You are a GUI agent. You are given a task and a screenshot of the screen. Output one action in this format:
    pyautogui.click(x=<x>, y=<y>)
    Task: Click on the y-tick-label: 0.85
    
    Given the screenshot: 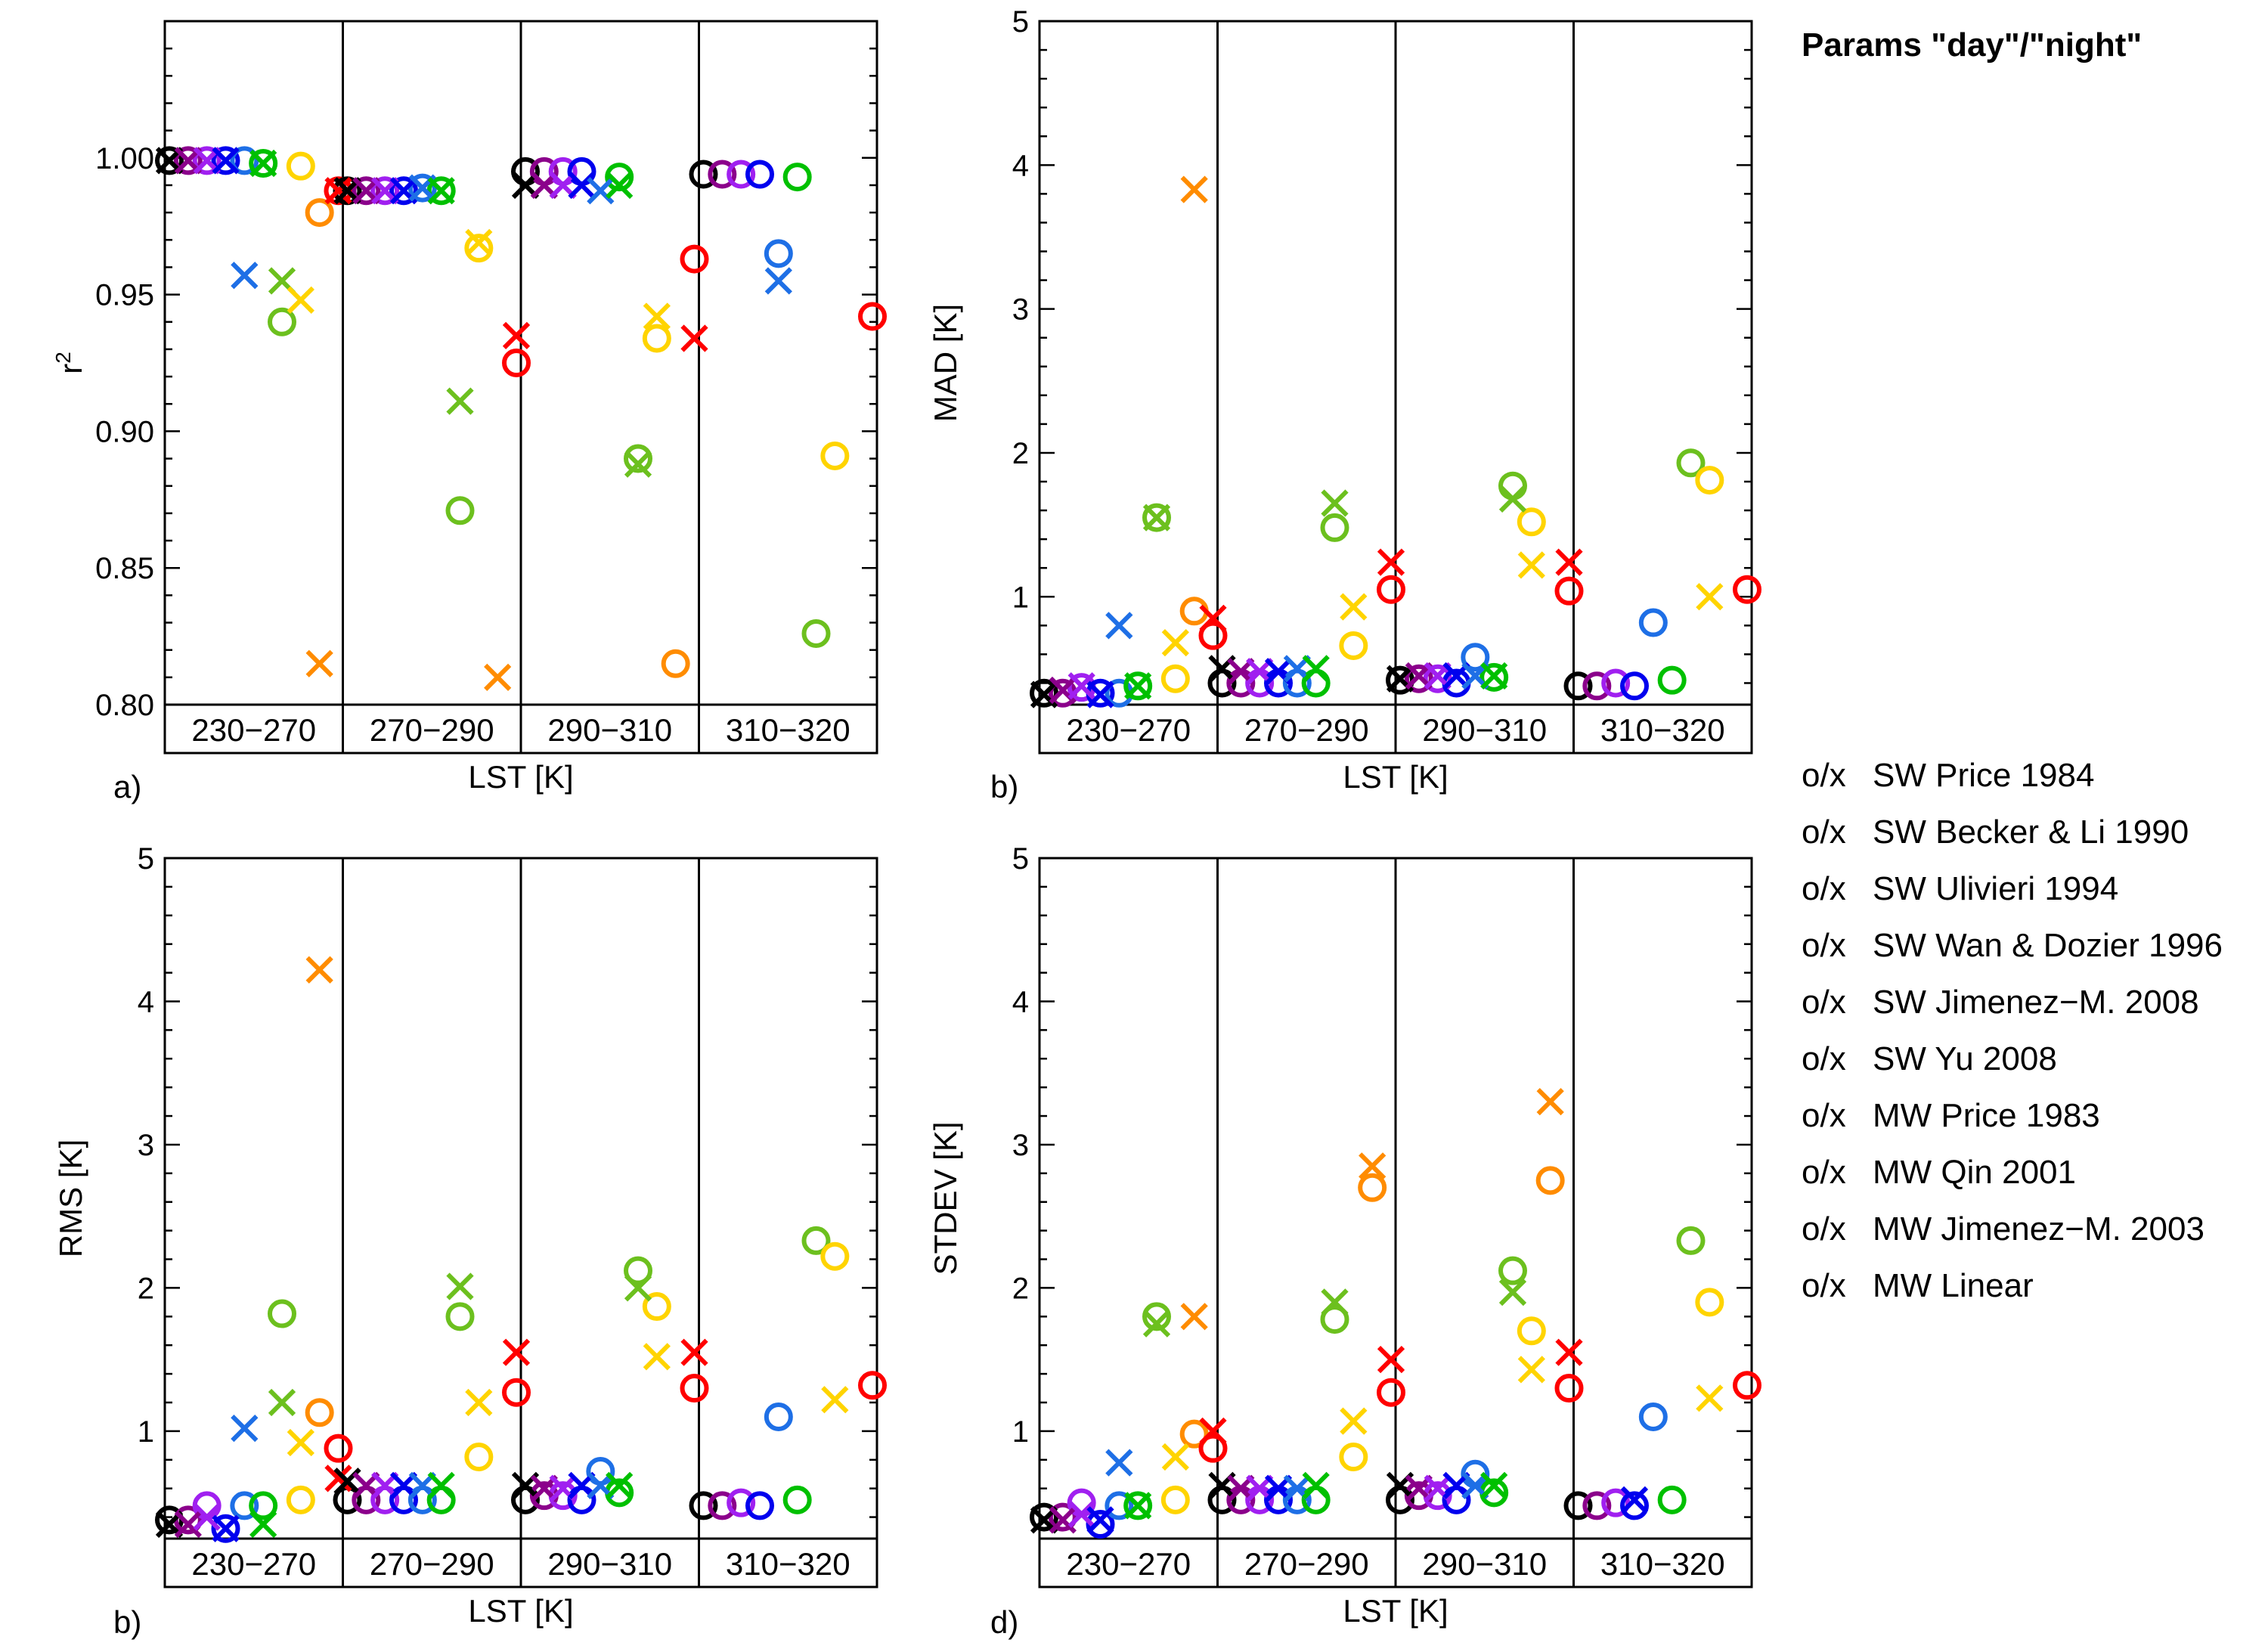 What is the action you would take?
    pyautogui.click(x=125, y=568)
    